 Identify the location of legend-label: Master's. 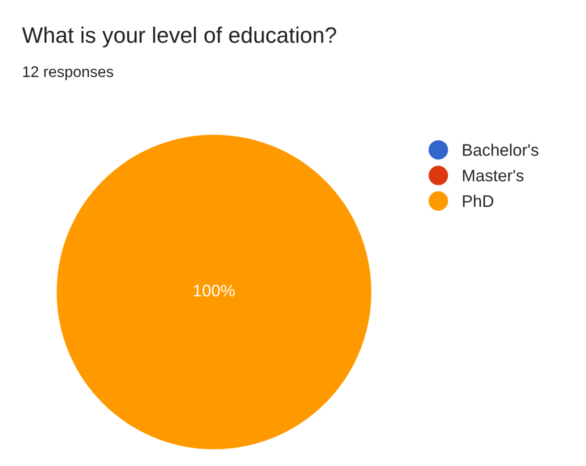
(493, 176).